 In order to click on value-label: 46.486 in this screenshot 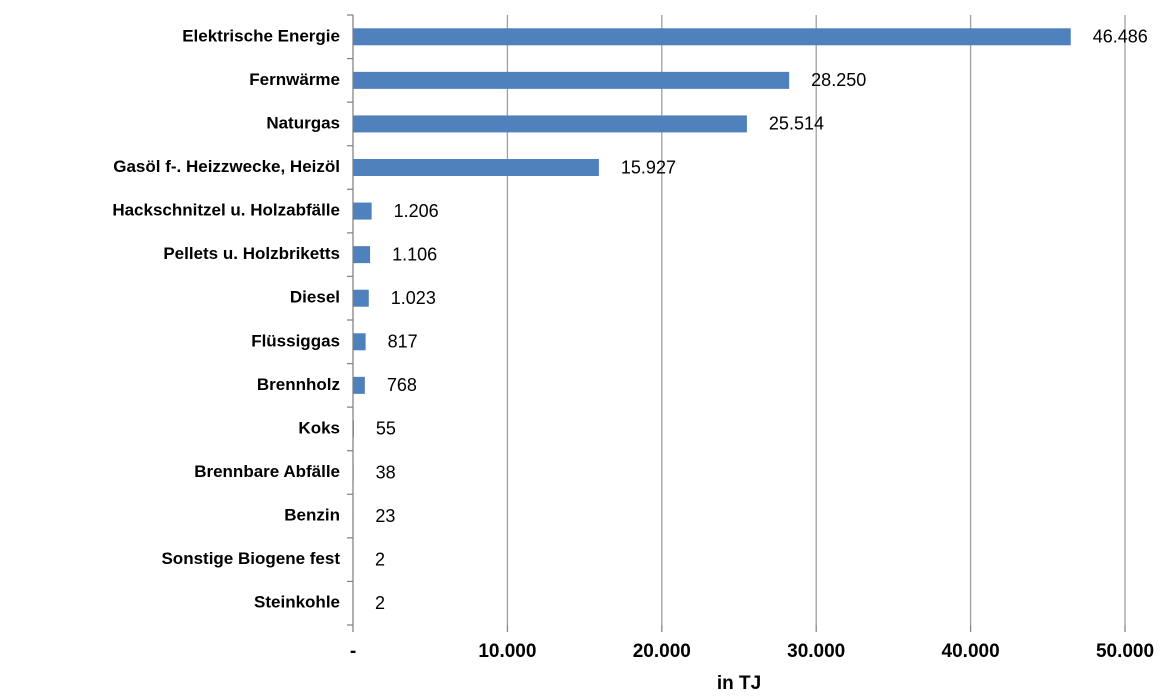, I will do `click(1120, 37)`.